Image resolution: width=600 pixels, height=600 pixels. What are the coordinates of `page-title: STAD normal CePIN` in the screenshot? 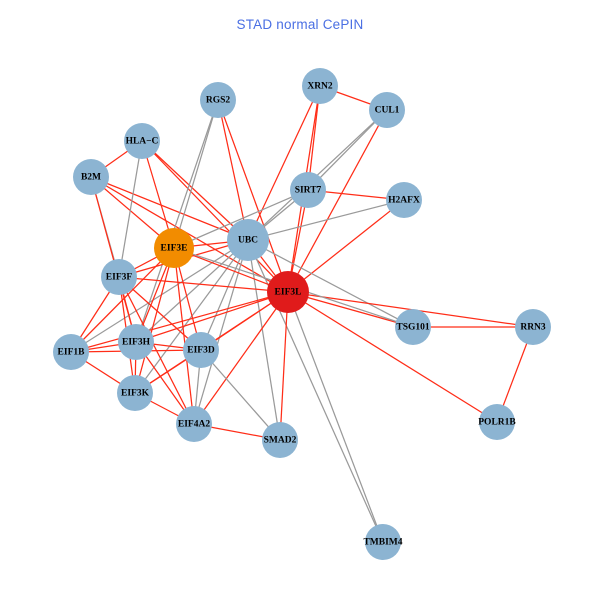 It's located at (300, 24).